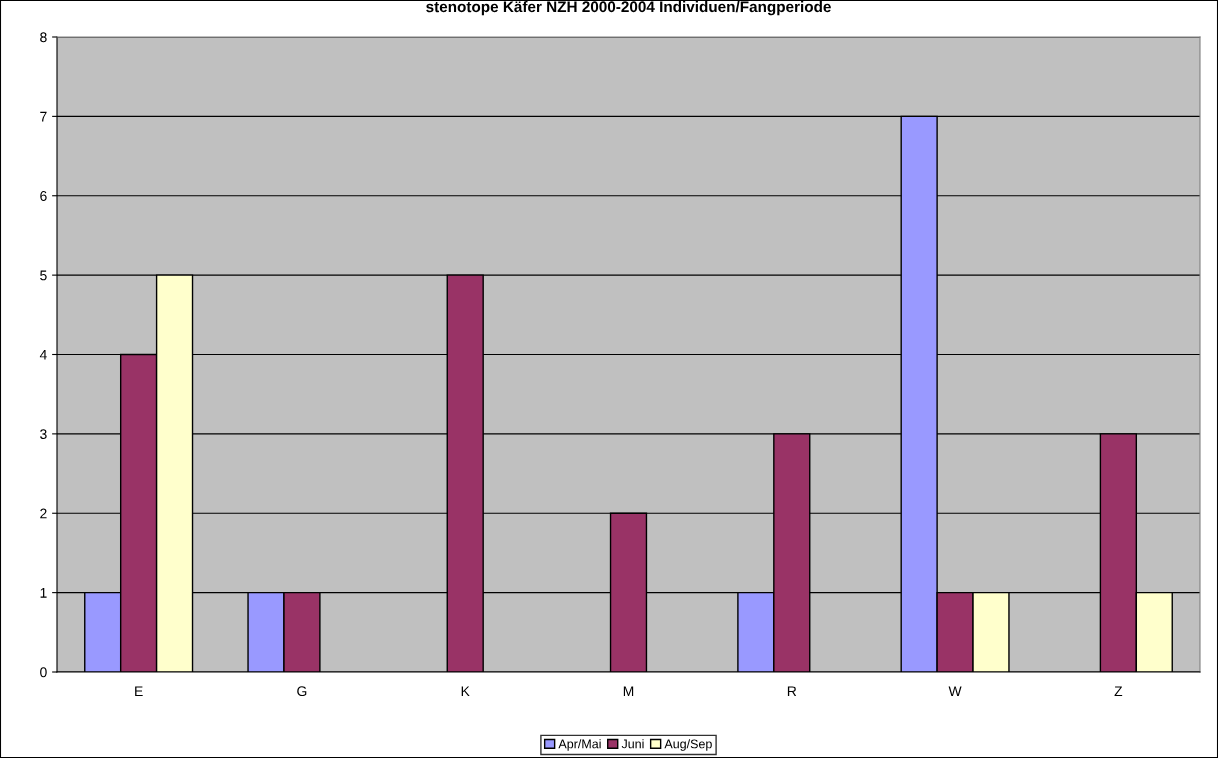 The image size is (1218, 758). Describe the element at coordinates (43, 354) in the screenshot. I see `y-tick-label: 4` at that location.